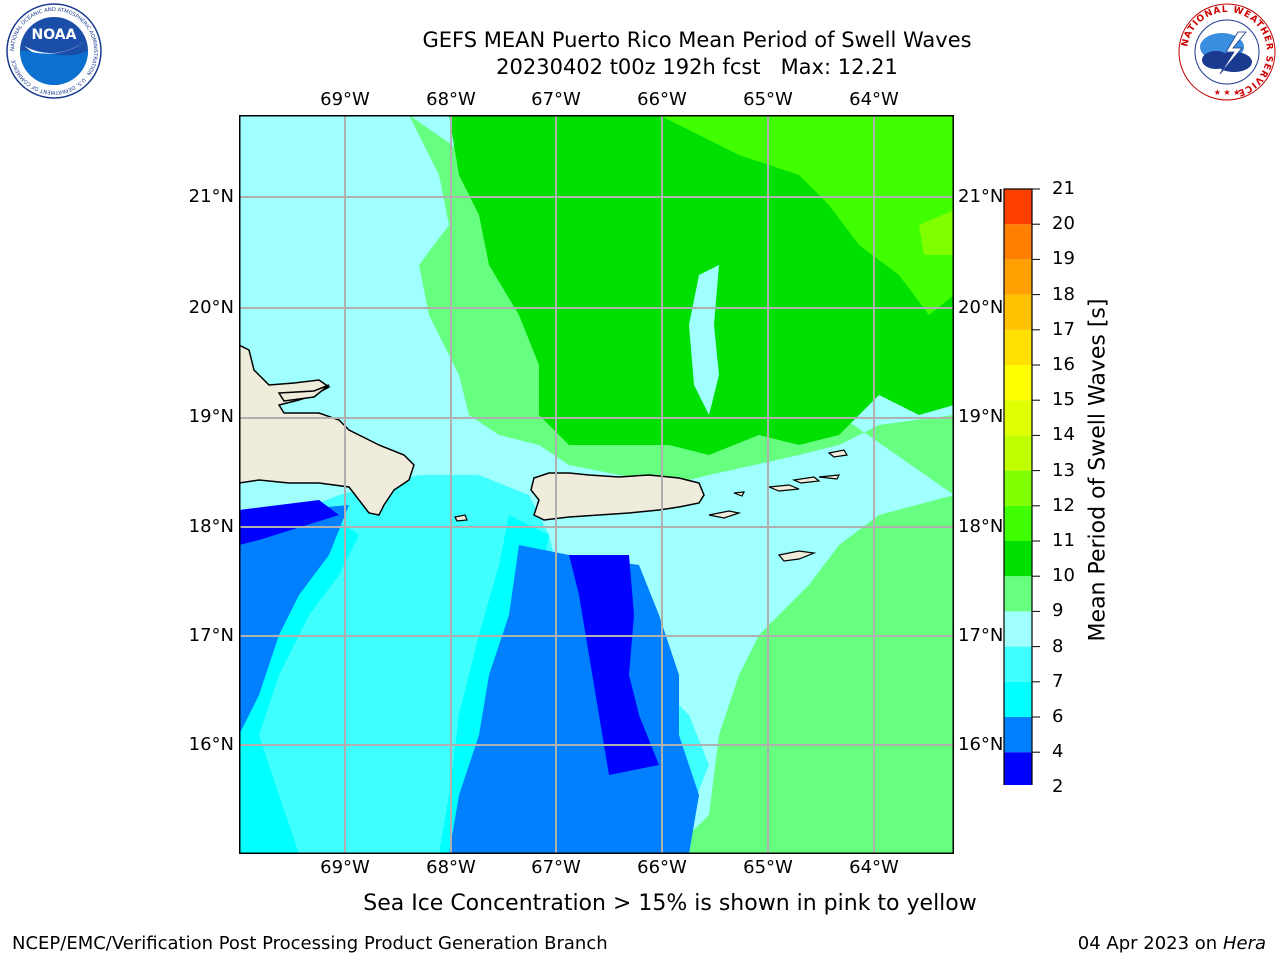  I want to click on colorbar-tick-label: 18, so click(1063, 295).